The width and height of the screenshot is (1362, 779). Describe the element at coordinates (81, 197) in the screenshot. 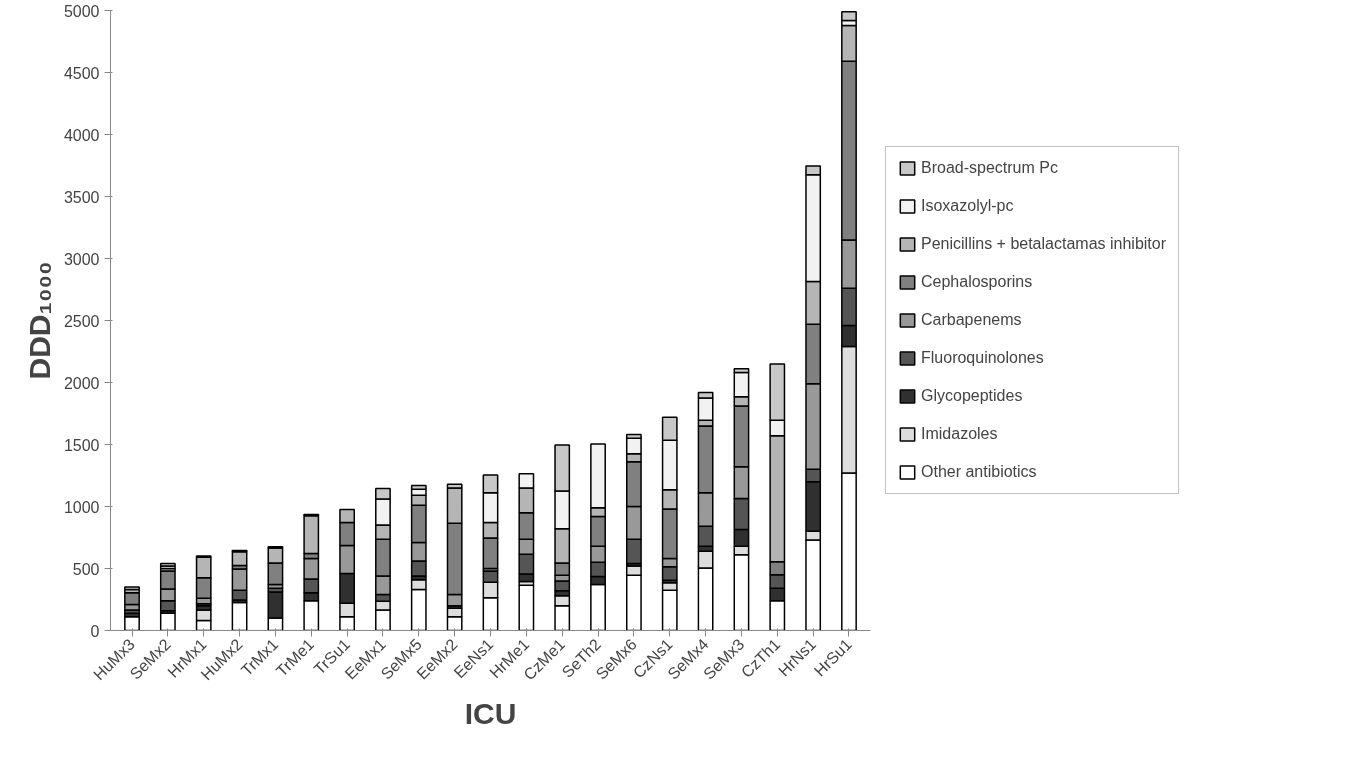

I see `y-tick-label: 3500` at that location.